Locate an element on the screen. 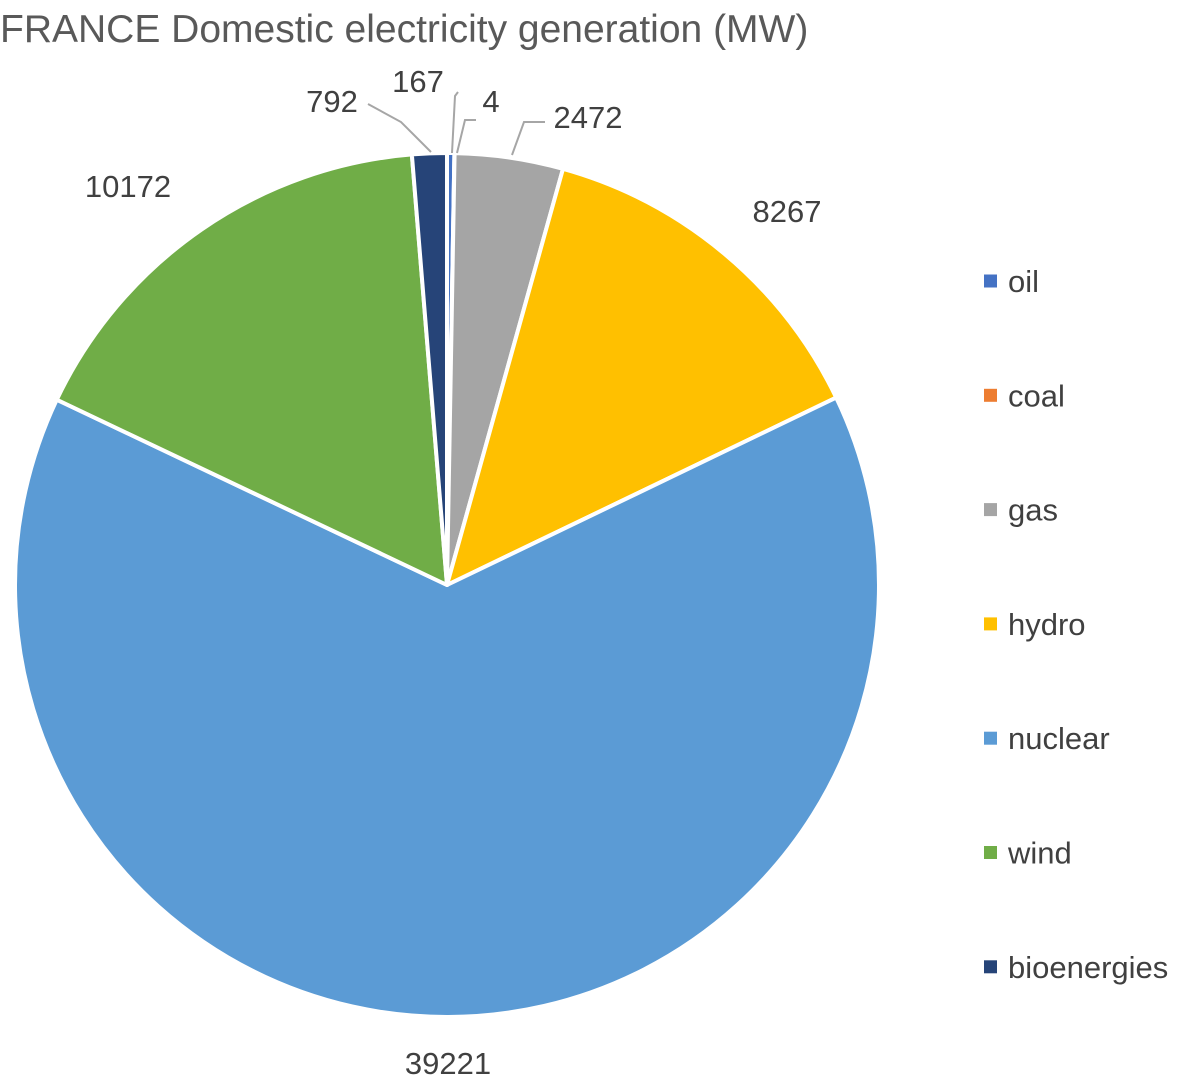  pie-slice-wind is located at coordinates (251, 369).